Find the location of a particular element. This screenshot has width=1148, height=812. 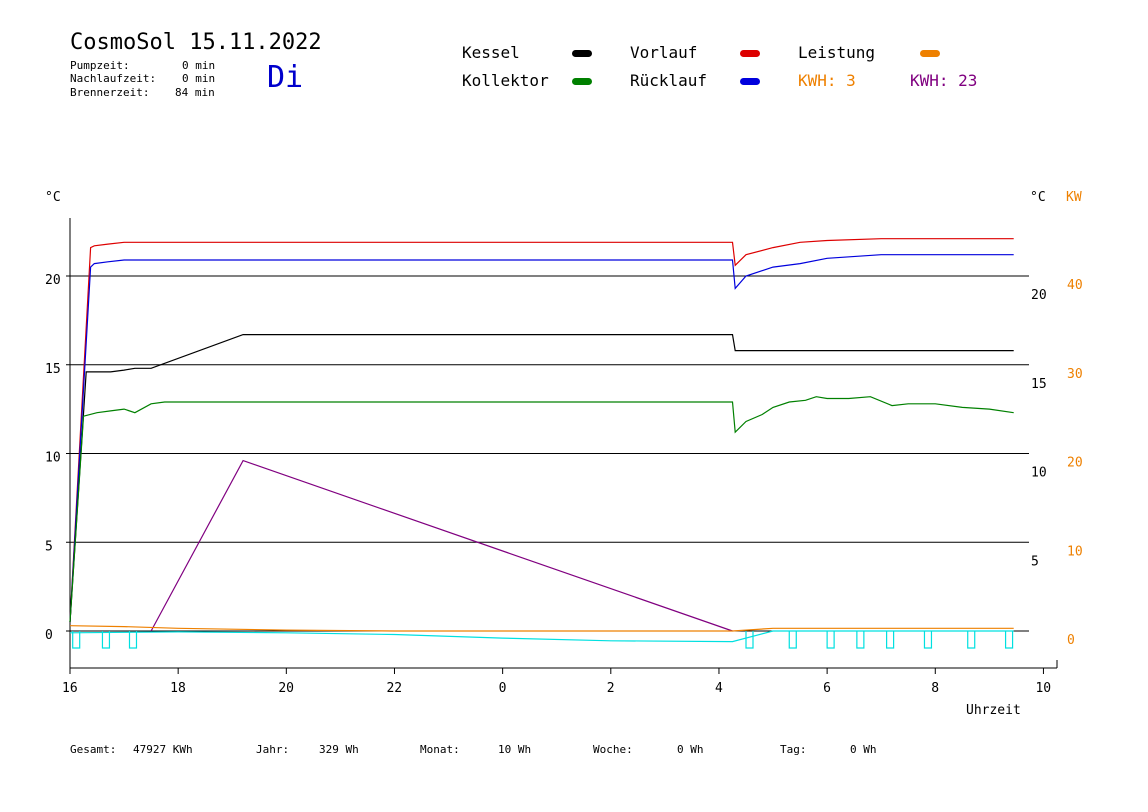

kw-tick-label: 30 is located at coordinates (1075, 374).